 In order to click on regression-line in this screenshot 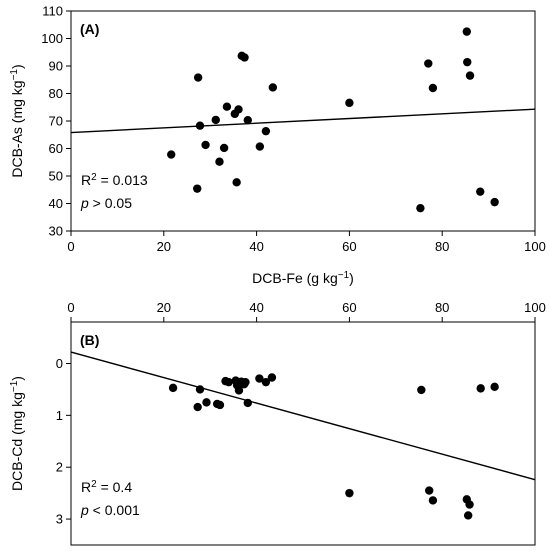, I will do `click(303, 121)`.